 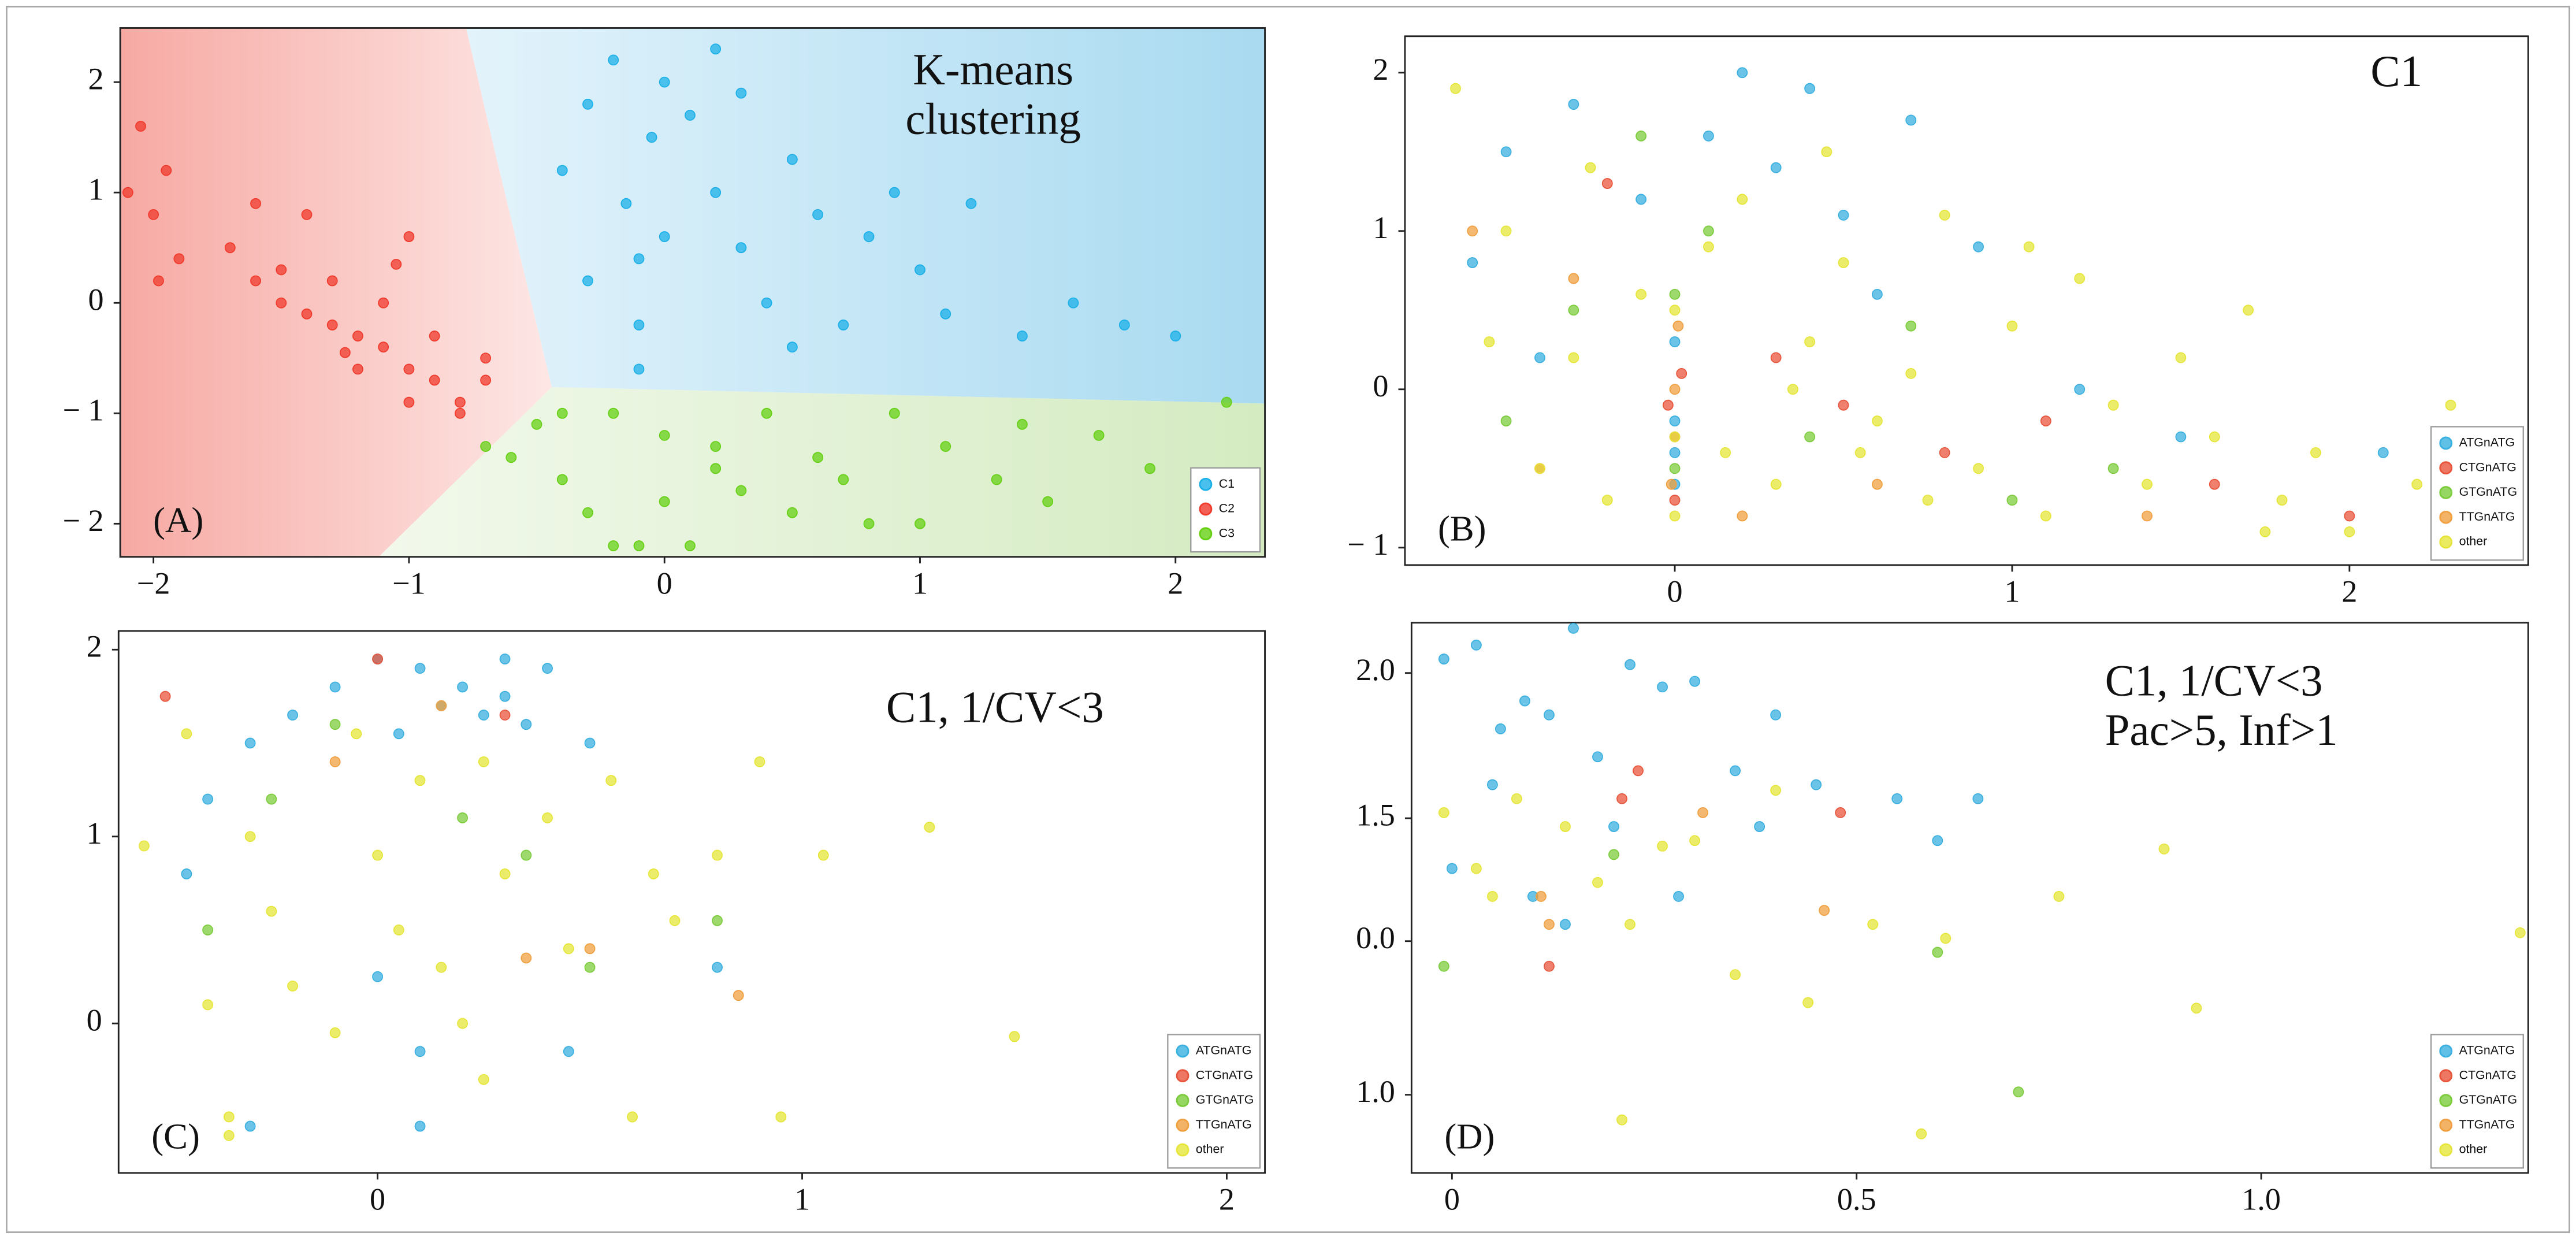 I want to click on panel-title: C1, so click(x=2396, y=71).